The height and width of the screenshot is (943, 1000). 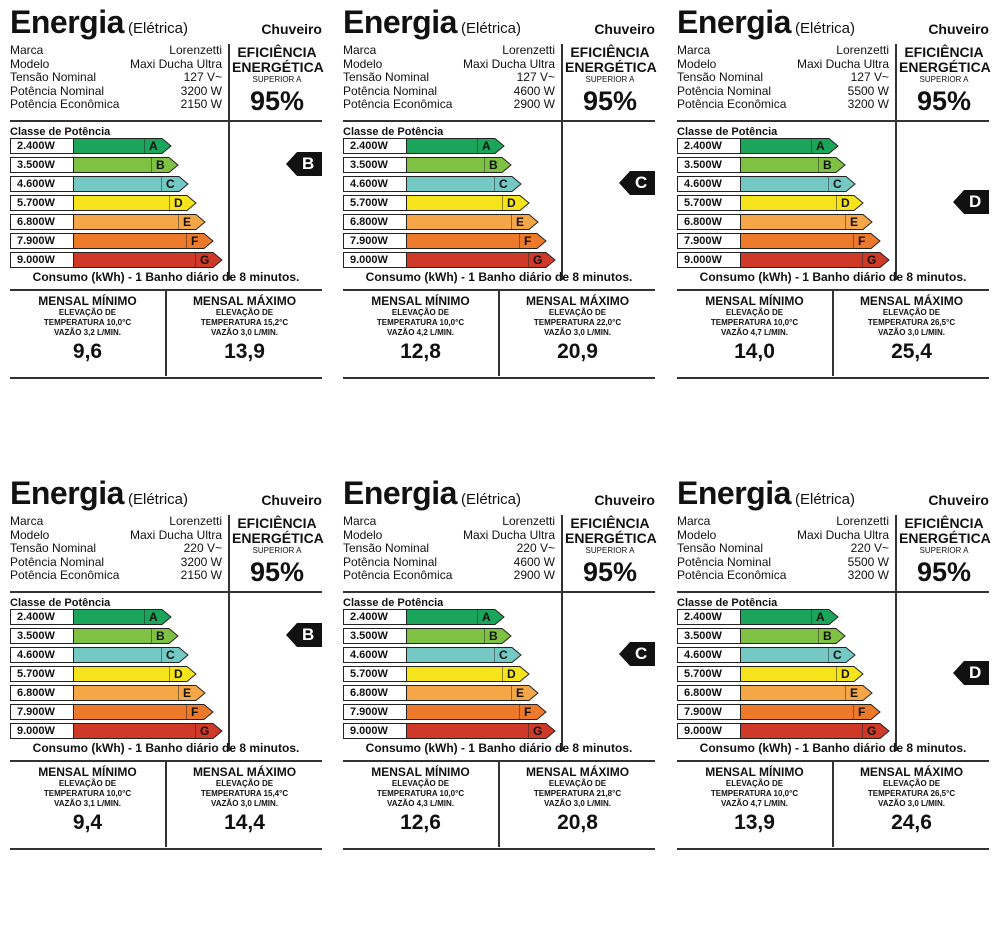 I want to click on power-class-label: 6.800W, so click(x=45, y=222).